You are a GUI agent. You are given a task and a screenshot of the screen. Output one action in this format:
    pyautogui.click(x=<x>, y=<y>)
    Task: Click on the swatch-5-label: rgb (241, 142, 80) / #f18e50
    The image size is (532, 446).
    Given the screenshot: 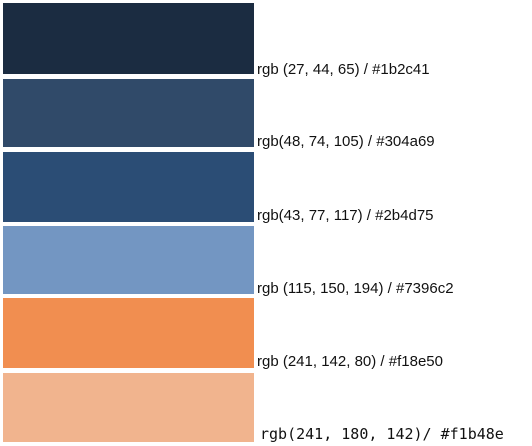 What is the action you would take?
    pyautogui.click(x=350, y=361)
    